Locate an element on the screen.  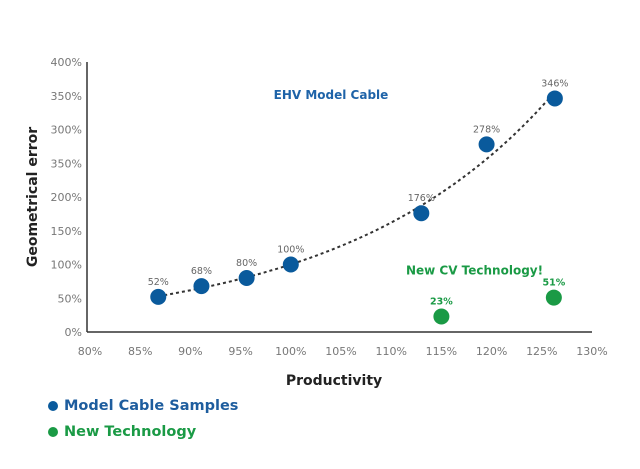
x-tick-label: 125% is located at coordinates (541, 351).